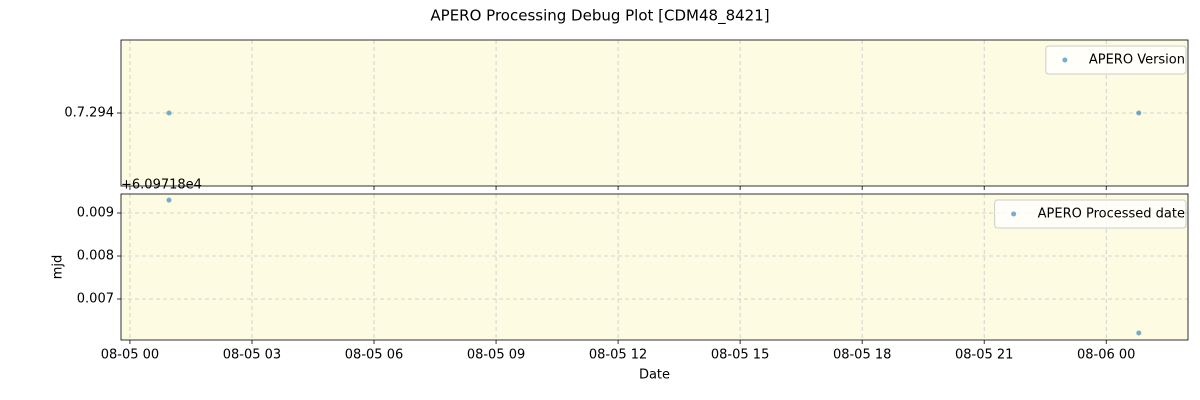 The height and width of the screenshot is (400, 1200). What do you see at coordinates (862, 355) in the screenshot?
I see `x-tick-label: 08-05 18` at bounding box center [862, 355].